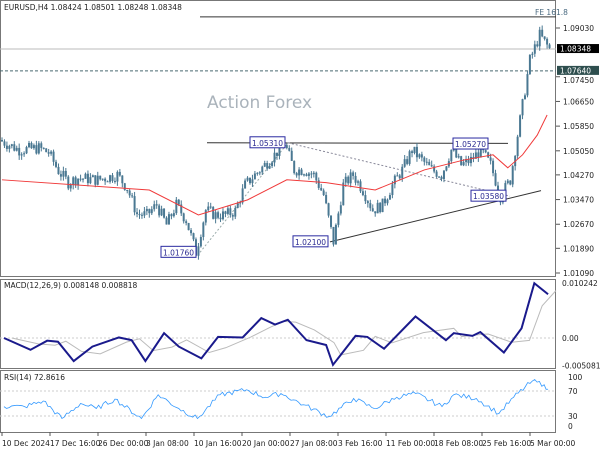 The width and height of the screenshot is (600, 450). I want to click on rsi-tick-label: 100, so click(575, 377).